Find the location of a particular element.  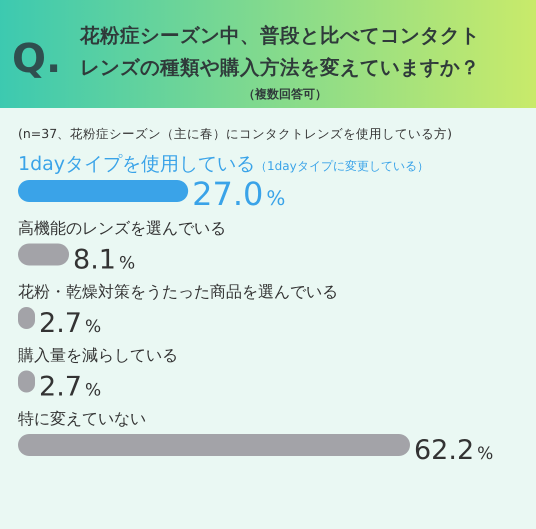

annotation: (n=37、花粉症シーズン（主に春）にコンタクトレンズを使用している方) is located at coordinates (235, 133).